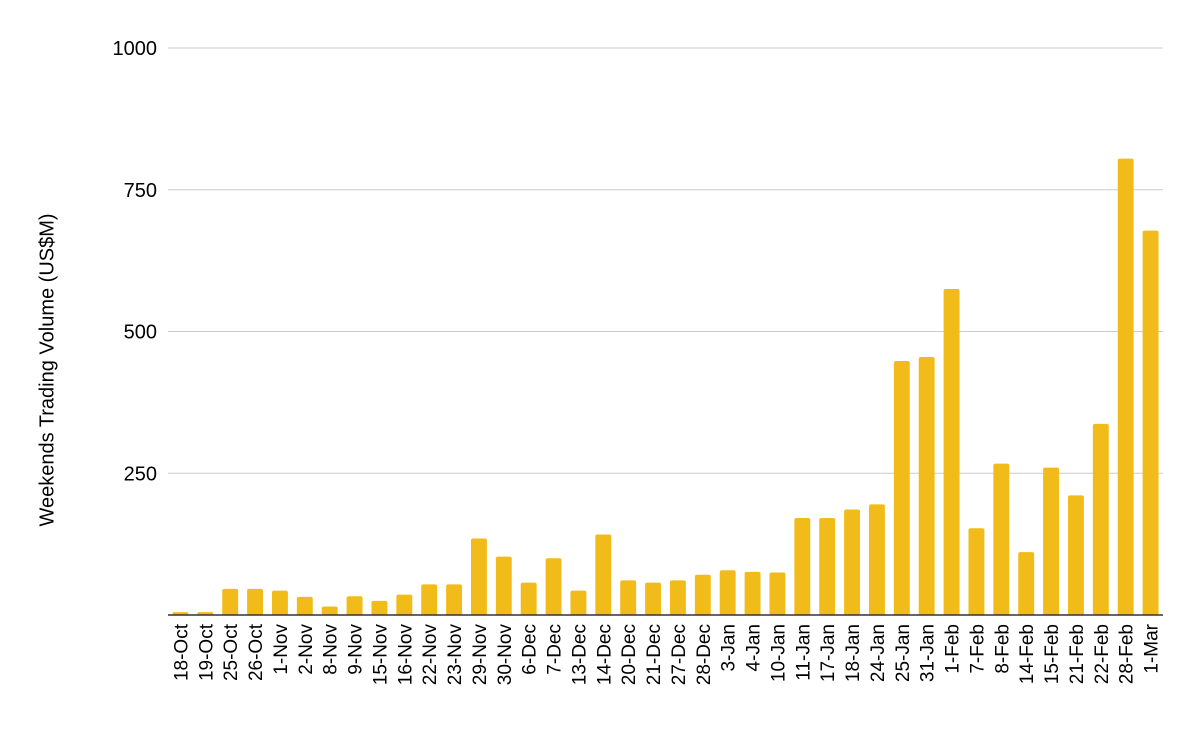 The width and height of the screenshot is (1200, 742). What do you see at coordinates (1002, 649) in the screenshot?
I see `x-tick-label: 8-Feb` at bounding box center [1002, 649].